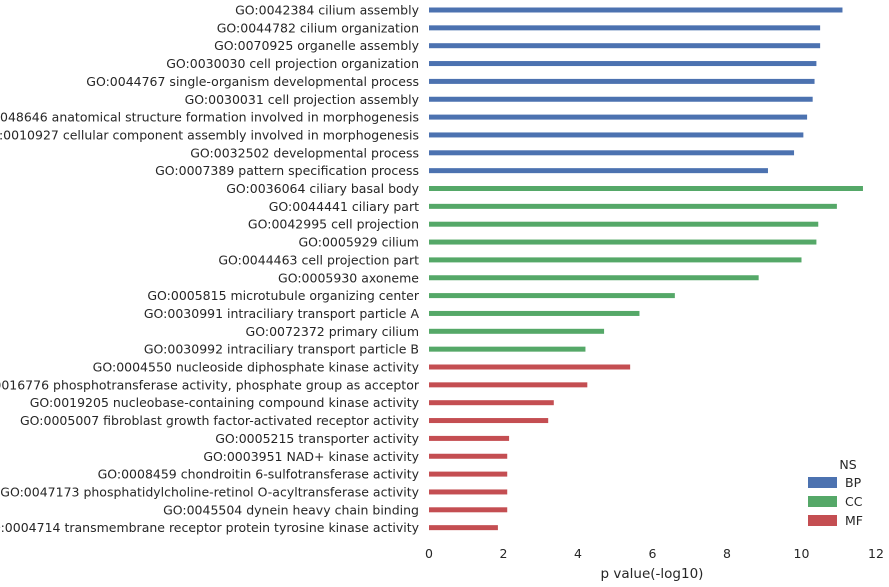  Describe the element at coordinates (802, 553) in the screenshot. I see `x-tick-label: 10` at that location.